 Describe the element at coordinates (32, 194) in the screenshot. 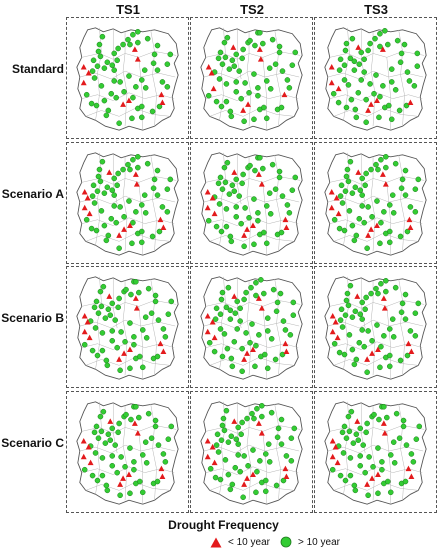

I see `row-label-scenario-a: Scenario A` at that location.